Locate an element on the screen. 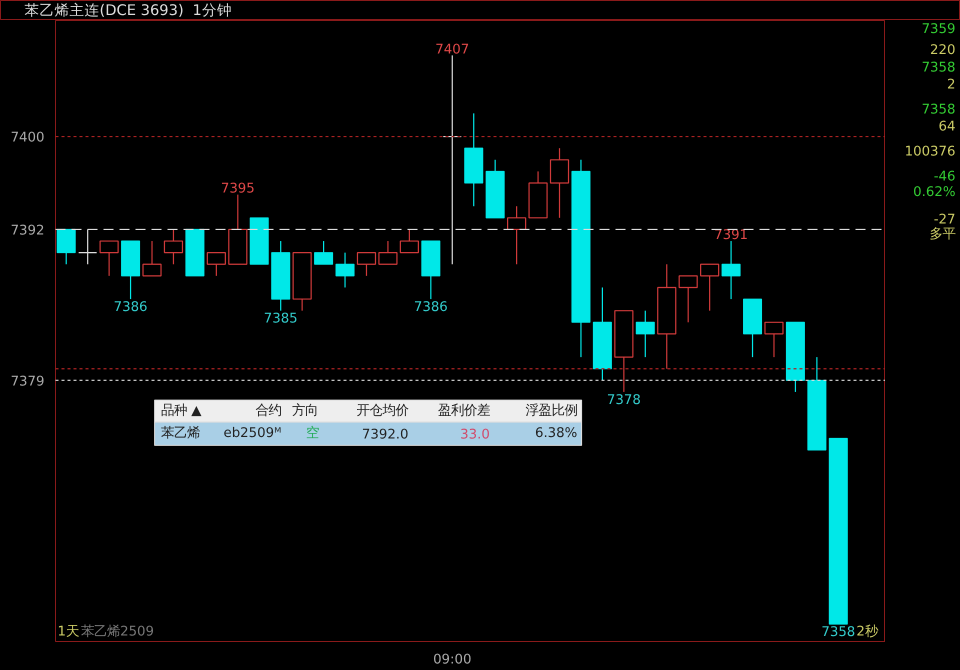 This screenshot has height=670, width=960. text: -27 is located at coordinates (945, 220).